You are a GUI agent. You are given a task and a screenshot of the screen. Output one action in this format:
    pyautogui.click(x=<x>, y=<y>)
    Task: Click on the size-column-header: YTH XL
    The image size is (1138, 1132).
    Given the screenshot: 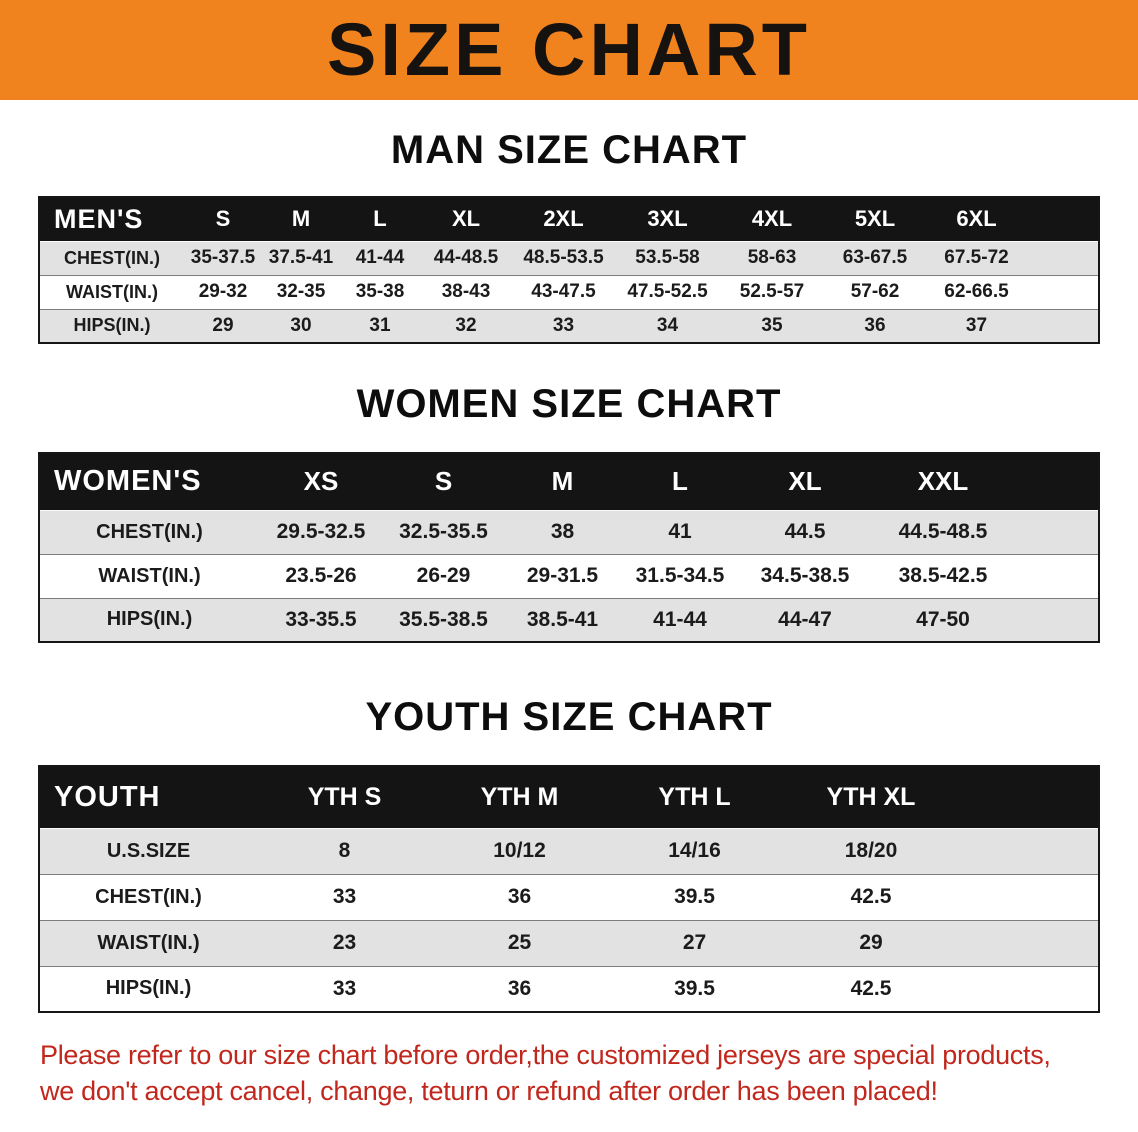 What is the action you would take?
    pyautogui.click(x=871, y=797)
    